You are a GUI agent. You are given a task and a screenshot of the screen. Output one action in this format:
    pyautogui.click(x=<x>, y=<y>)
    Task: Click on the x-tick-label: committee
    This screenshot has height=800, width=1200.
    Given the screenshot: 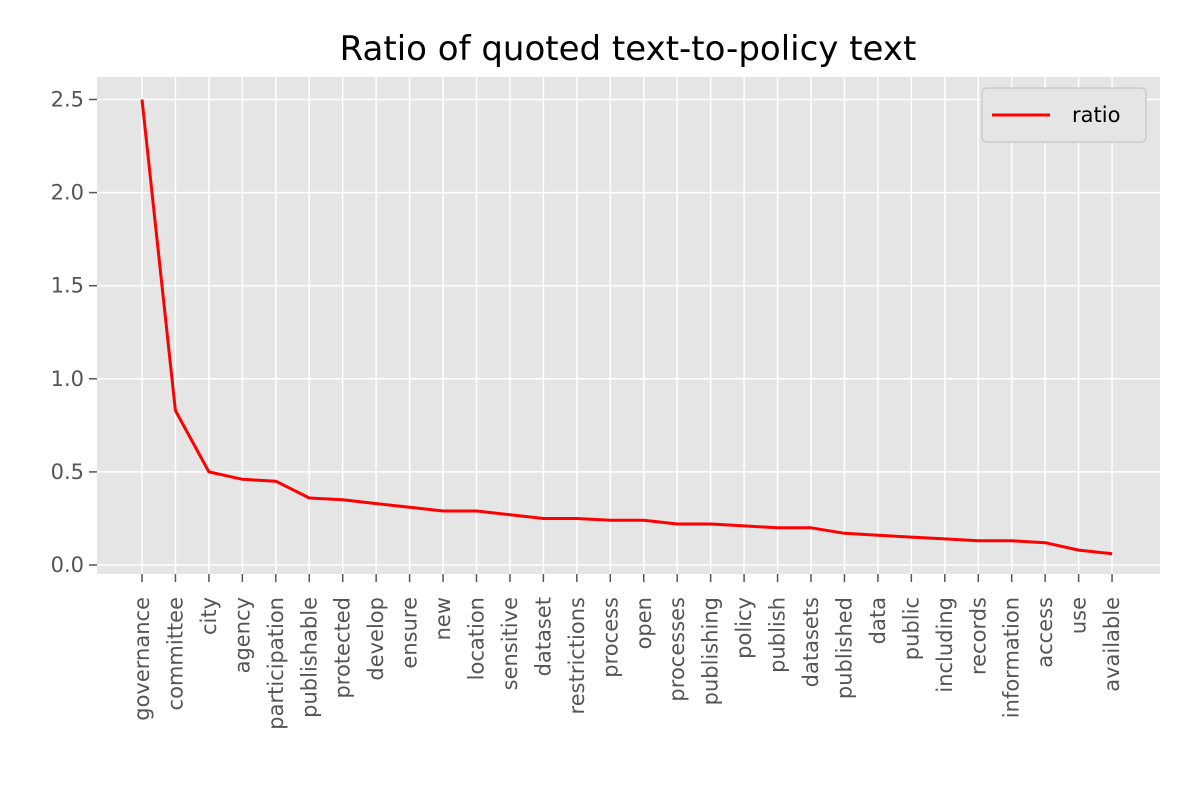 What is the action you would take?
    pyautogui.click(x=175, y=653)
    